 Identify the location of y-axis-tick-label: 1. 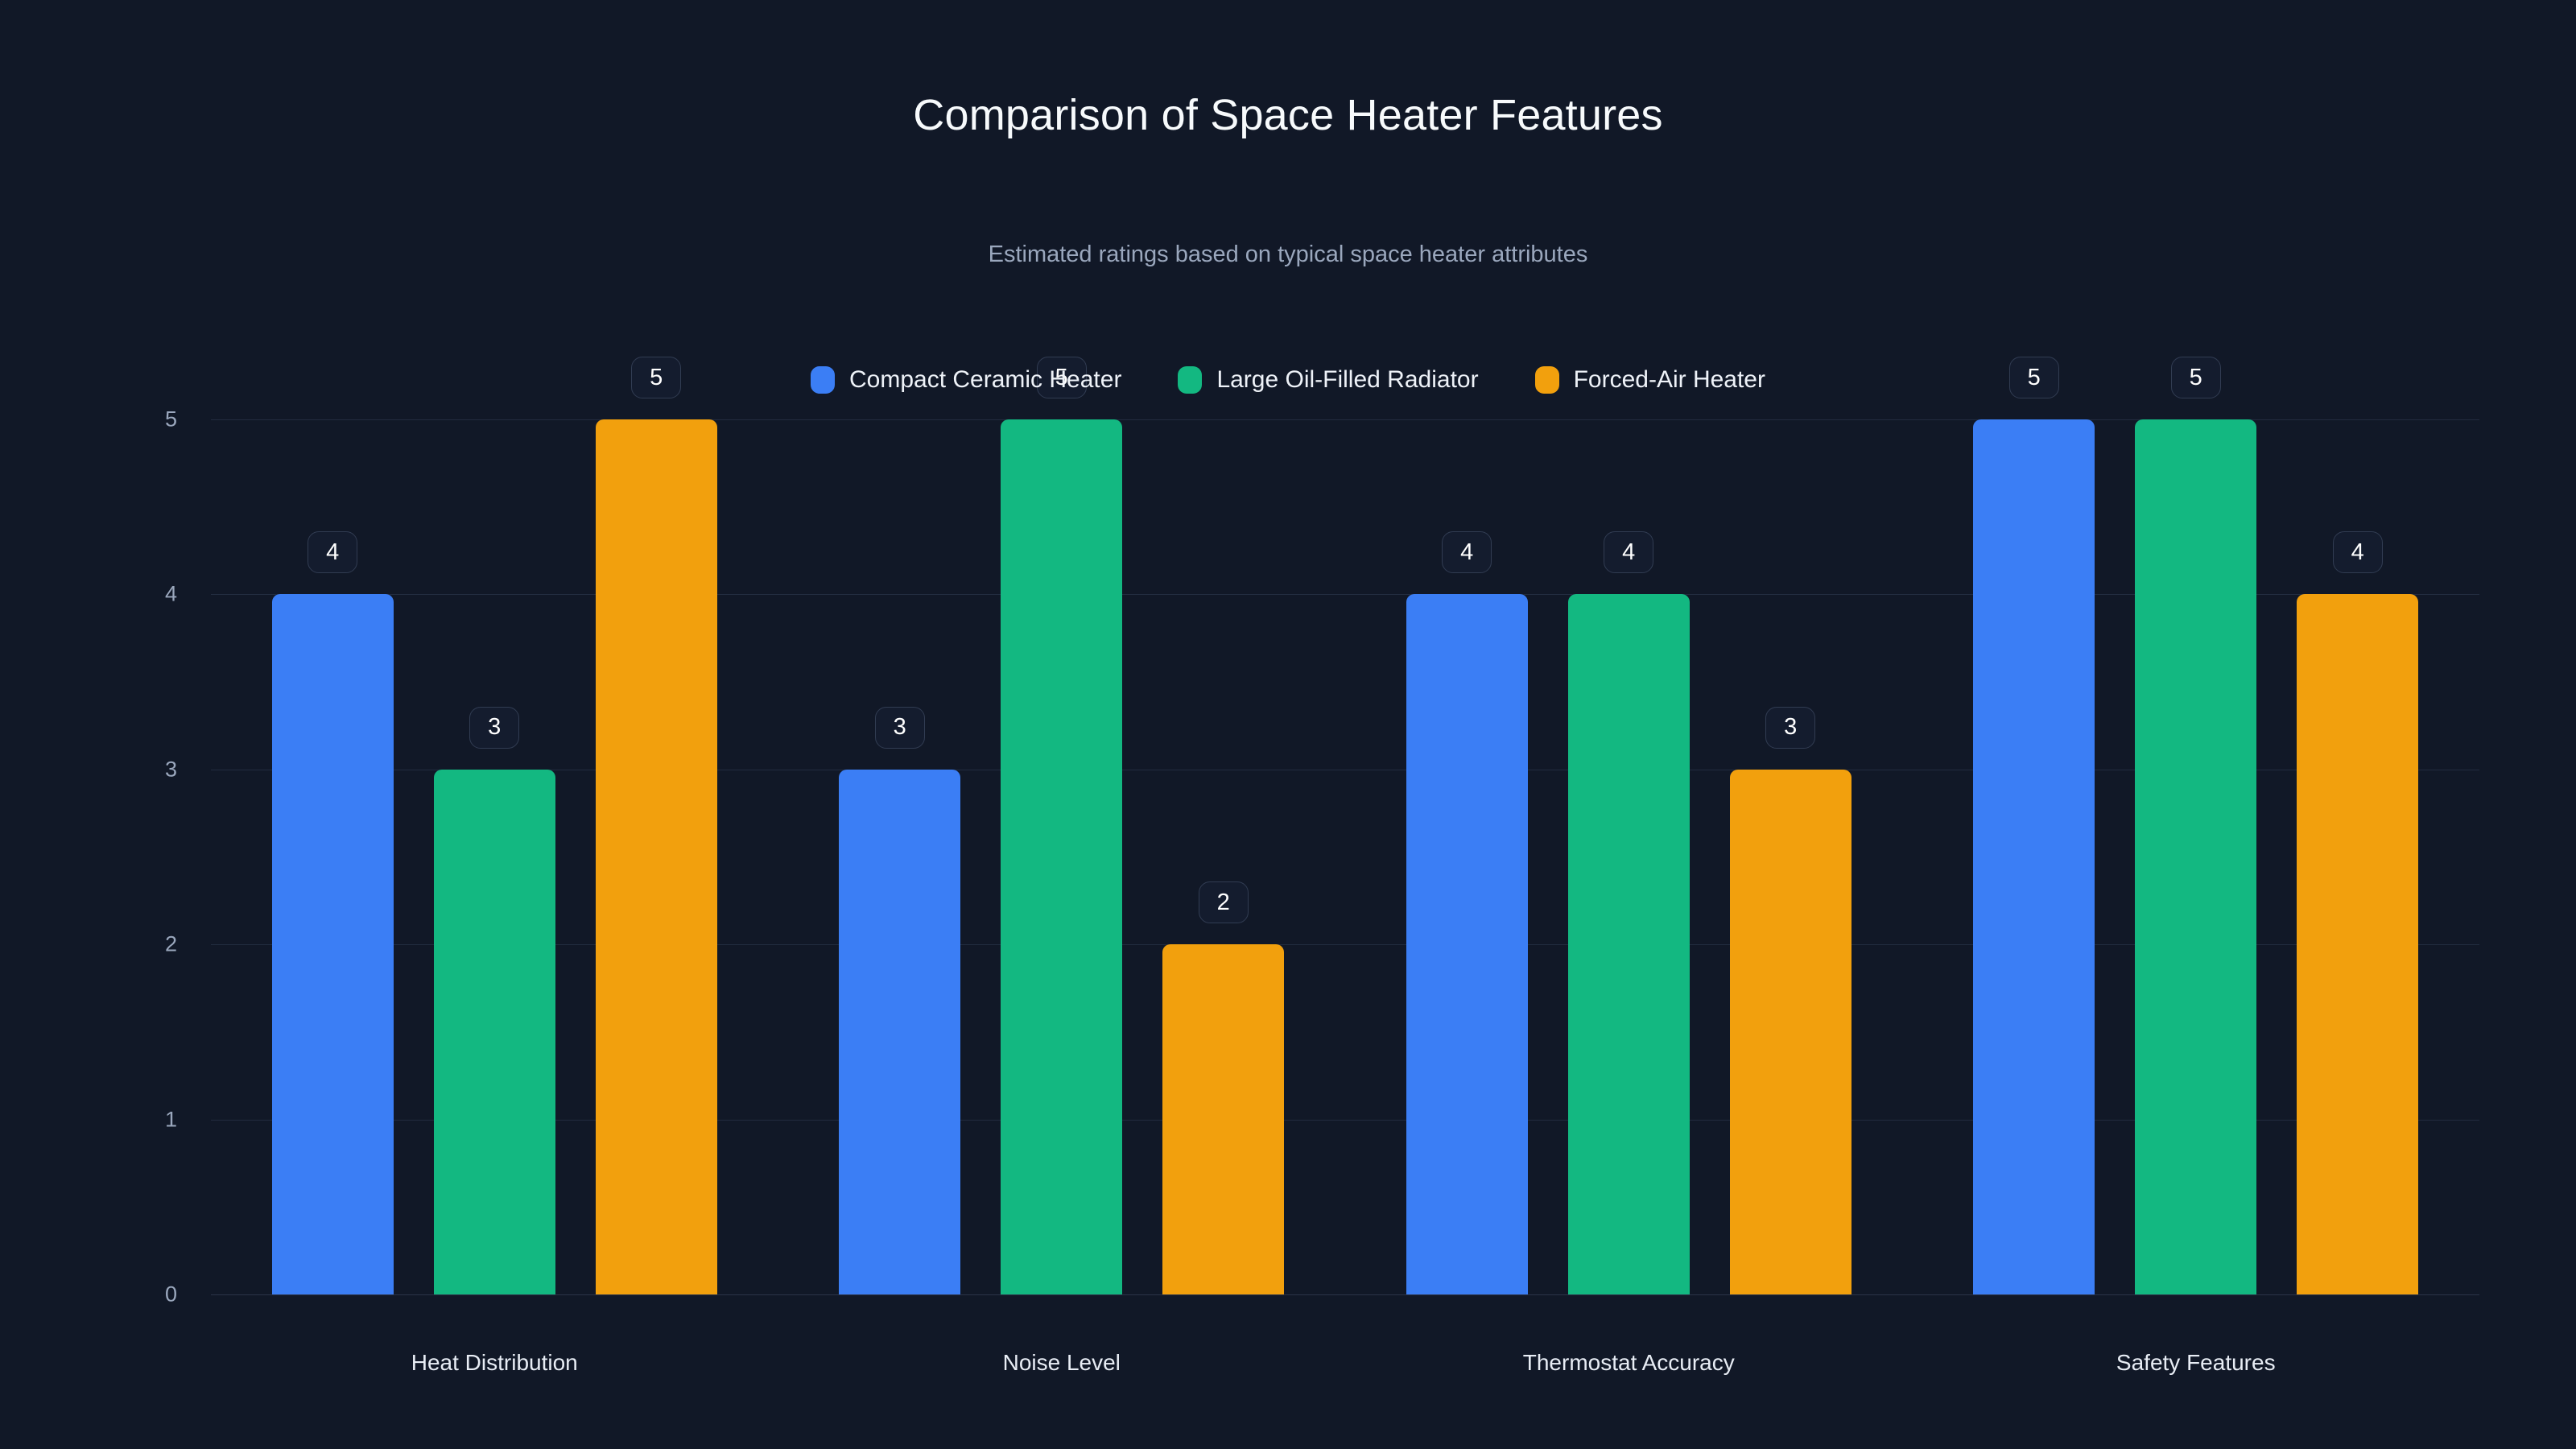
(170, 1119).